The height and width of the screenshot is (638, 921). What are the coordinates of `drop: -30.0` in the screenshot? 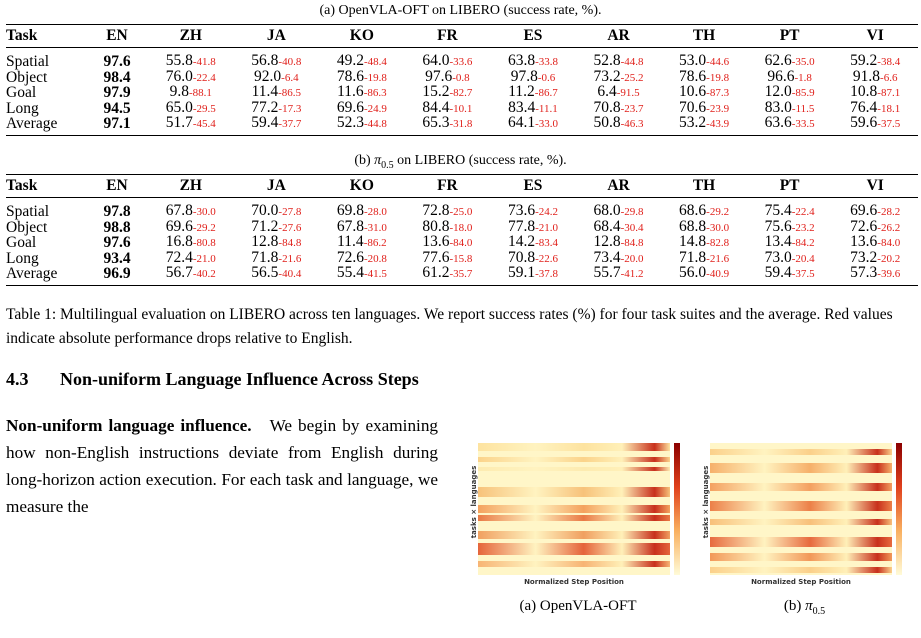 It's located at (204, 212).